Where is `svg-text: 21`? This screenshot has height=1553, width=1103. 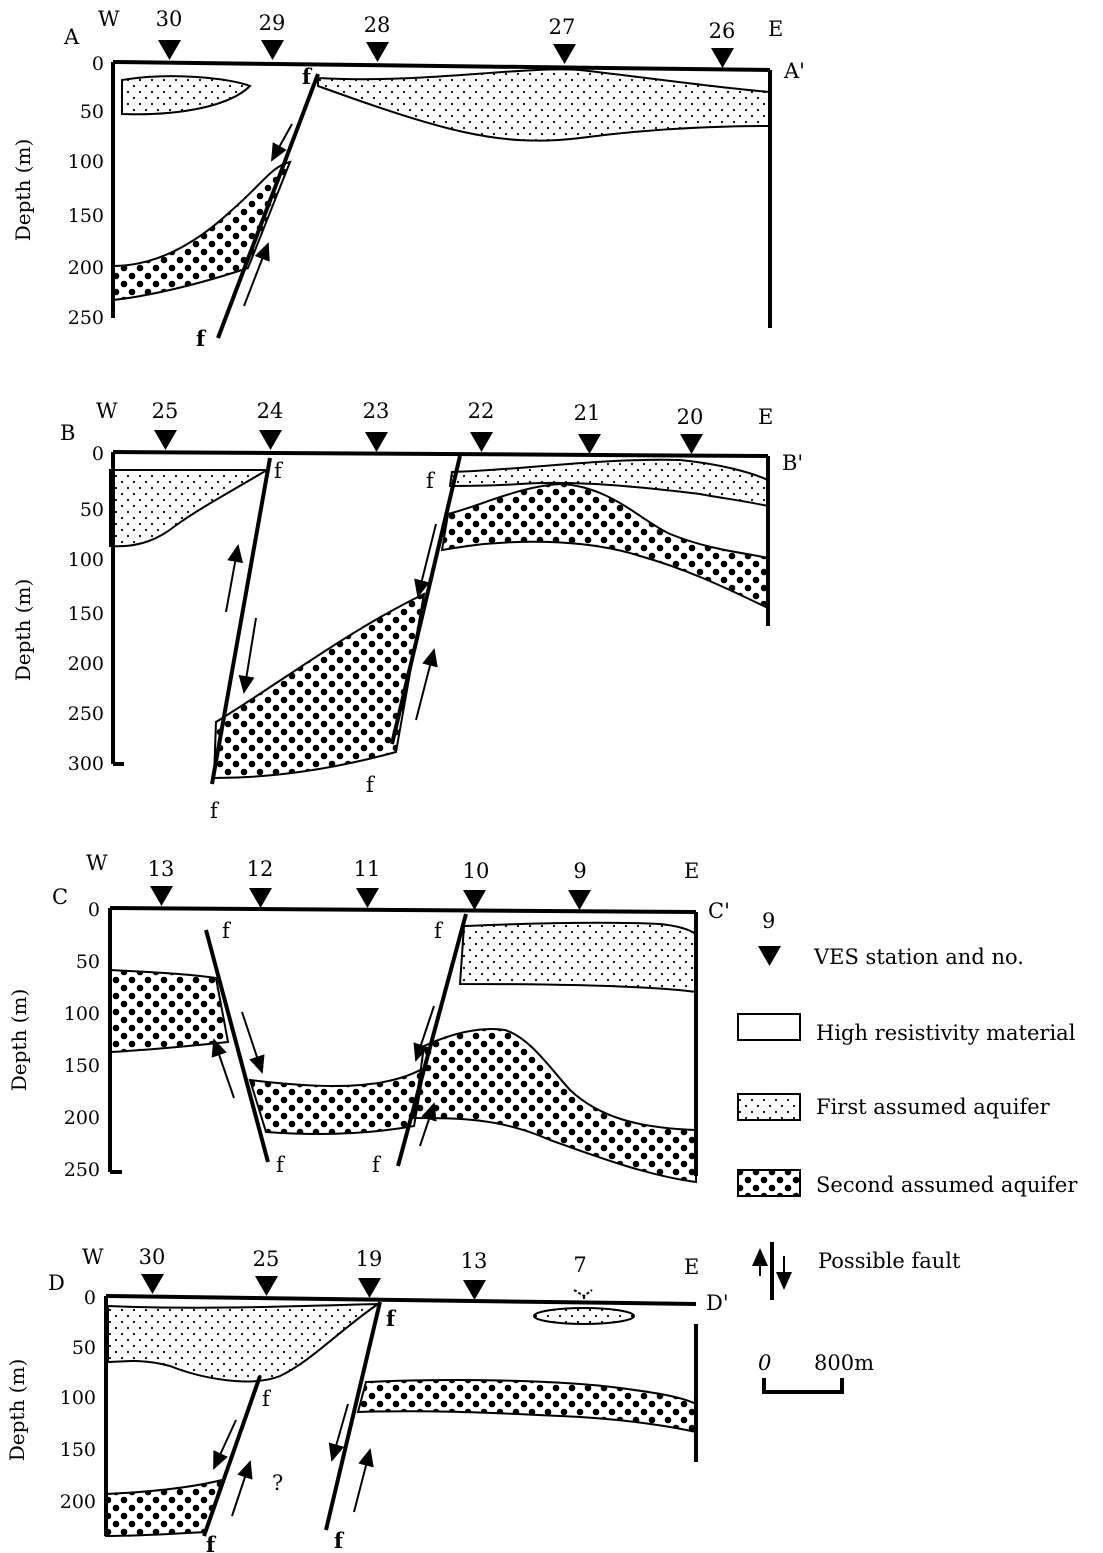 svg-text: 21 is located at coordinates (587, 413).